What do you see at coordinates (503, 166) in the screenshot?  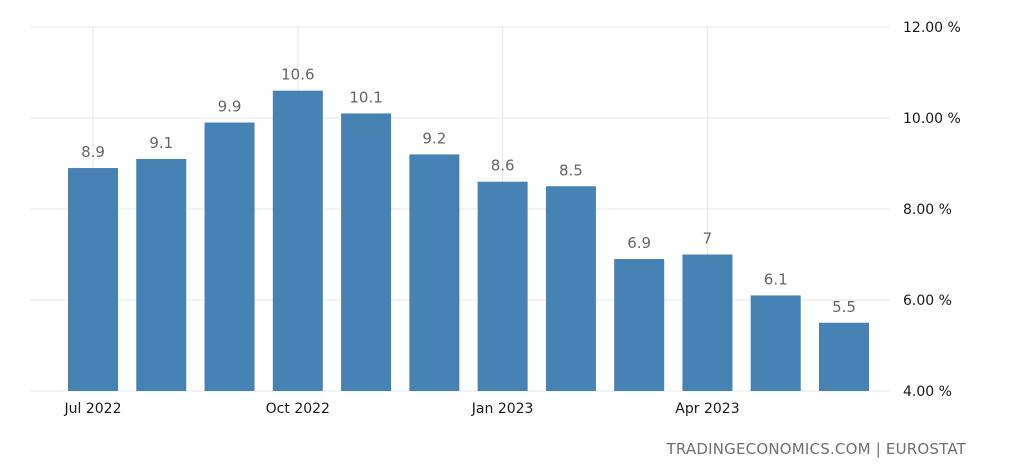 I see `bar-value-label: 8.6` at bounding box center [503, 166].